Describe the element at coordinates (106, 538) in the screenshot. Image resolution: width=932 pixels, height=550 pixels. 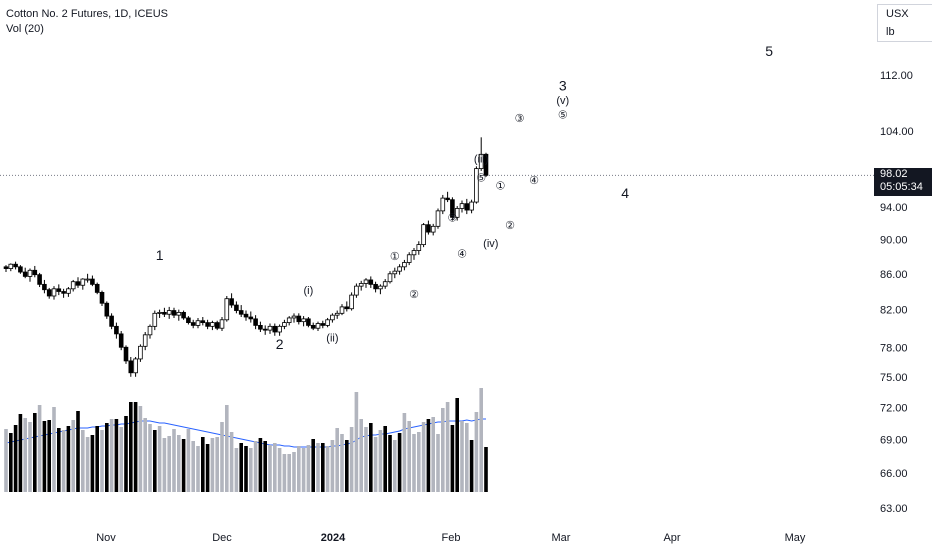
I see `time-tick-label: Nov` at that location.